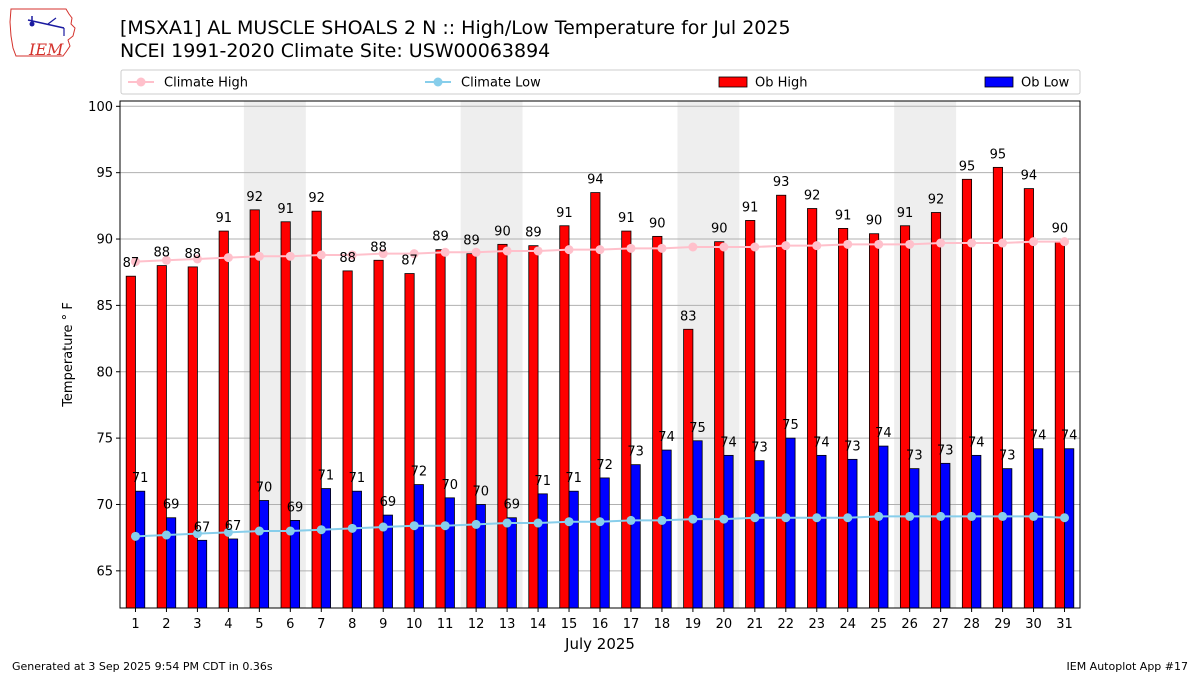 The height and width of the screenshot is (675, 1200). Describe the element at coordinates (817, 624) in the screenshot. I see `x-tick-label: 23` at that location.